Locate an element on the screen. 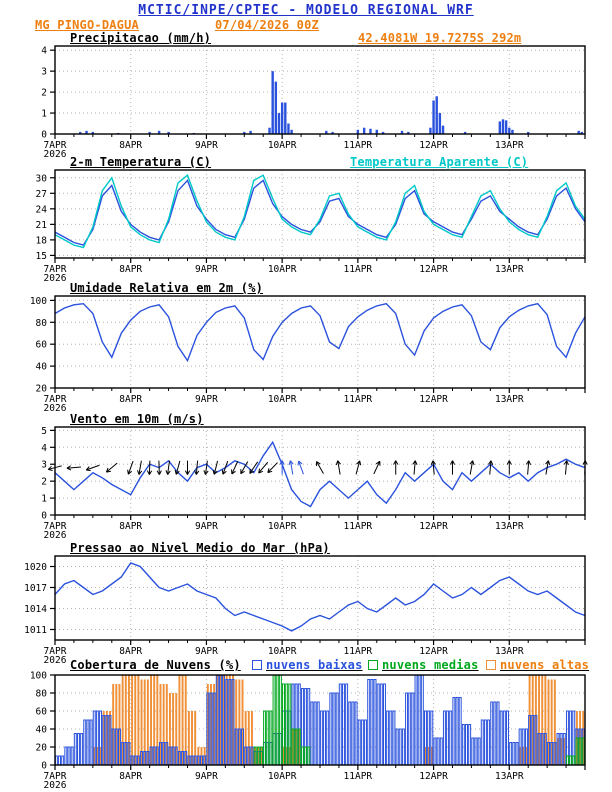  panel-frame is located at coordinates (320, 471).